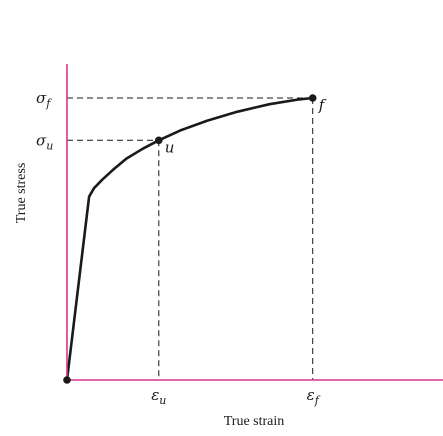 The height and width of the screenshot is (436, 443). Describe the element at coordinates (254, 421) in the screenshot. I see `x-axis-label: True strain` at that location.